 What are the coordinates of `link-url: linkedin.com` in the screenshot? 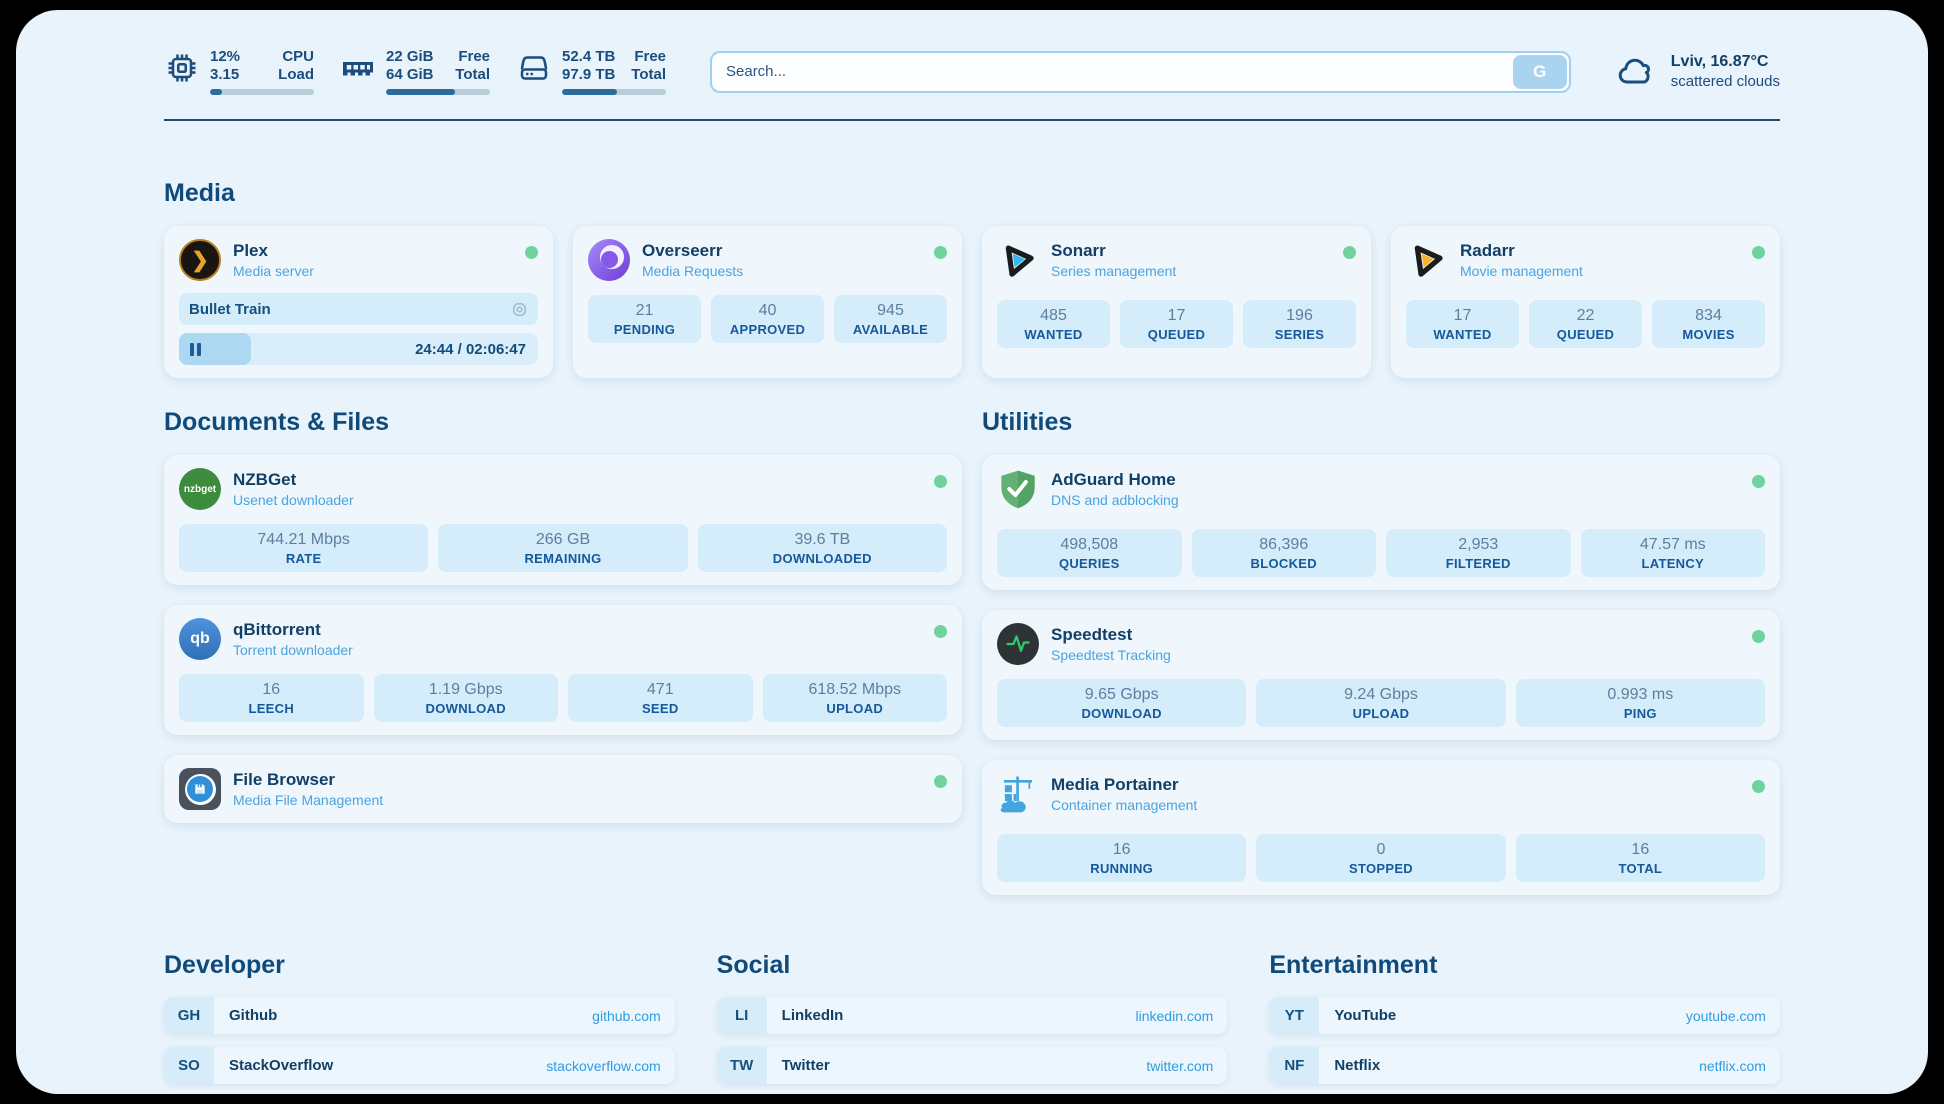 It's located at (1174, 1015).